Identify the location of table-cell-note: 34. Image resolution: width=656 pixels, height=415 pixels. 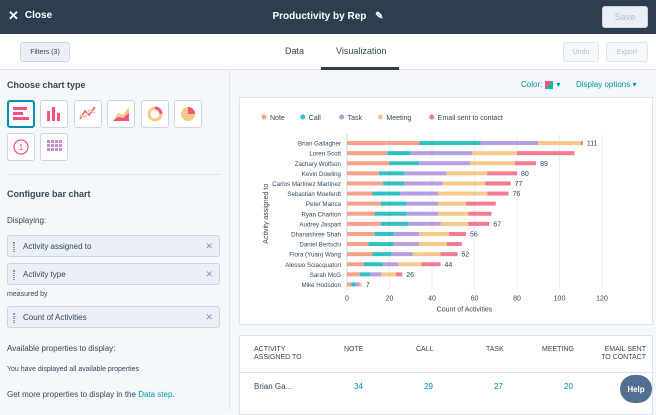
(358, 386).